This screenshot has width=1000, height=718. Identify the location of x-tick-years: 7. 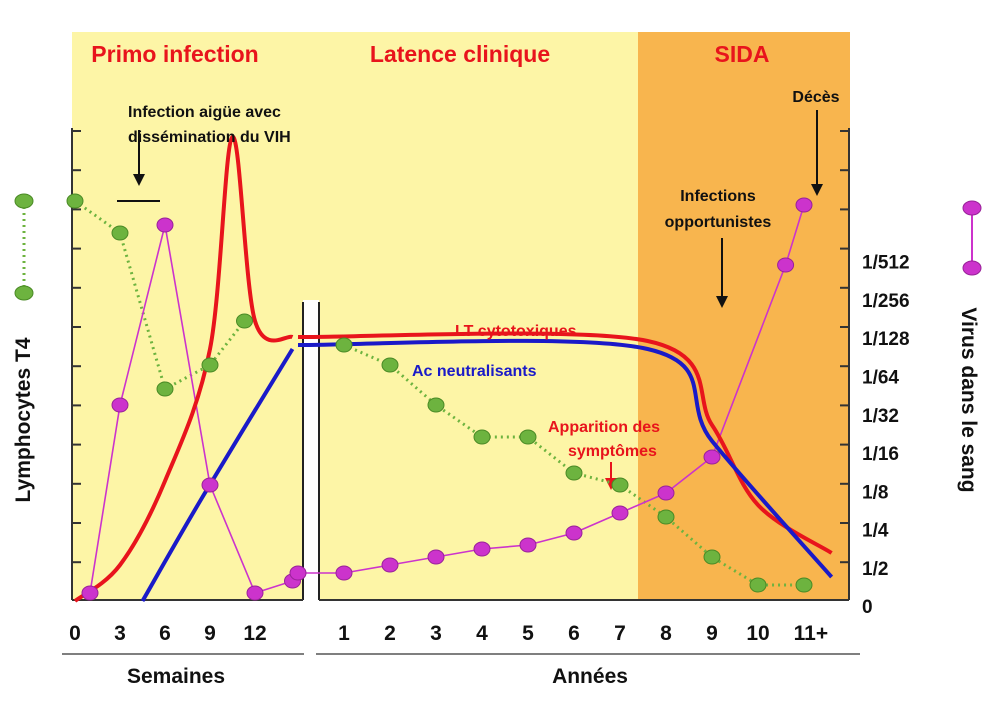
(620, 633).